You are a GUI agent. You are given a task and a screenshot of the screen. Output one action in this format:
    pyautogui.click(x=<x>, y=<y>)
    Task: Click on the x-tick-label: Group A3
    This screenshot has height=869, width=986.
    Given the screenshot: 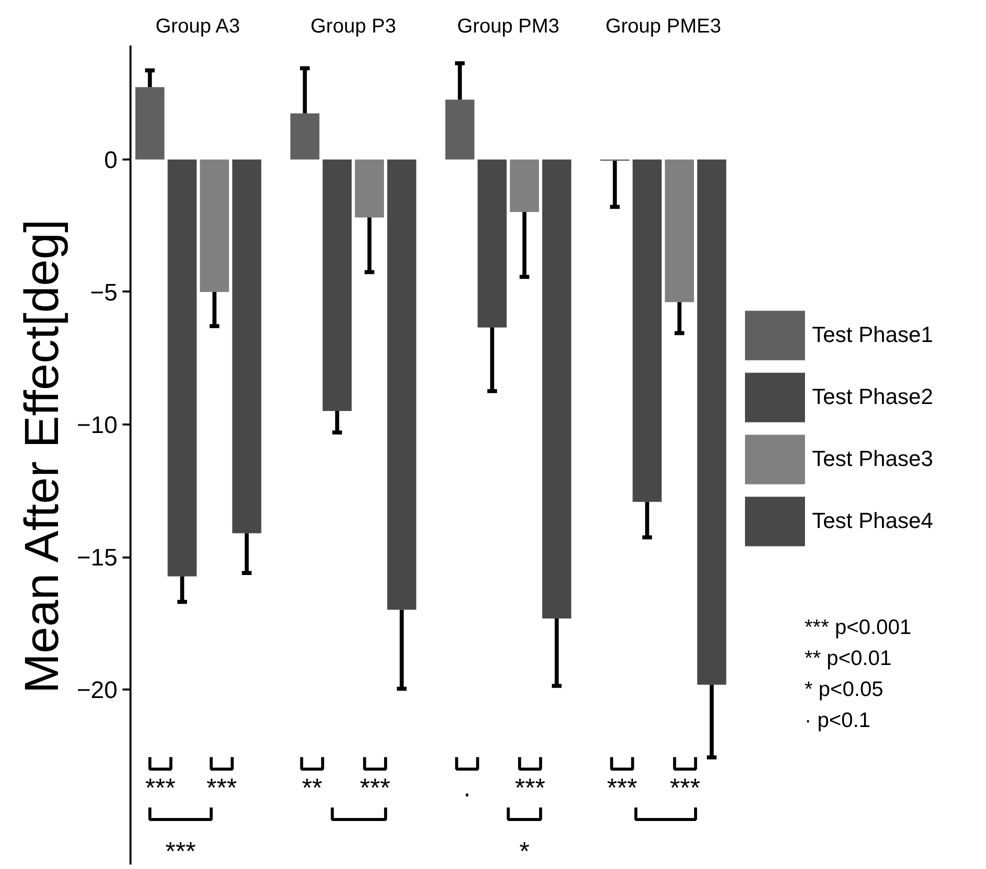 What is the action you would take?
    pyautogui.click(x=198, y=27)
    